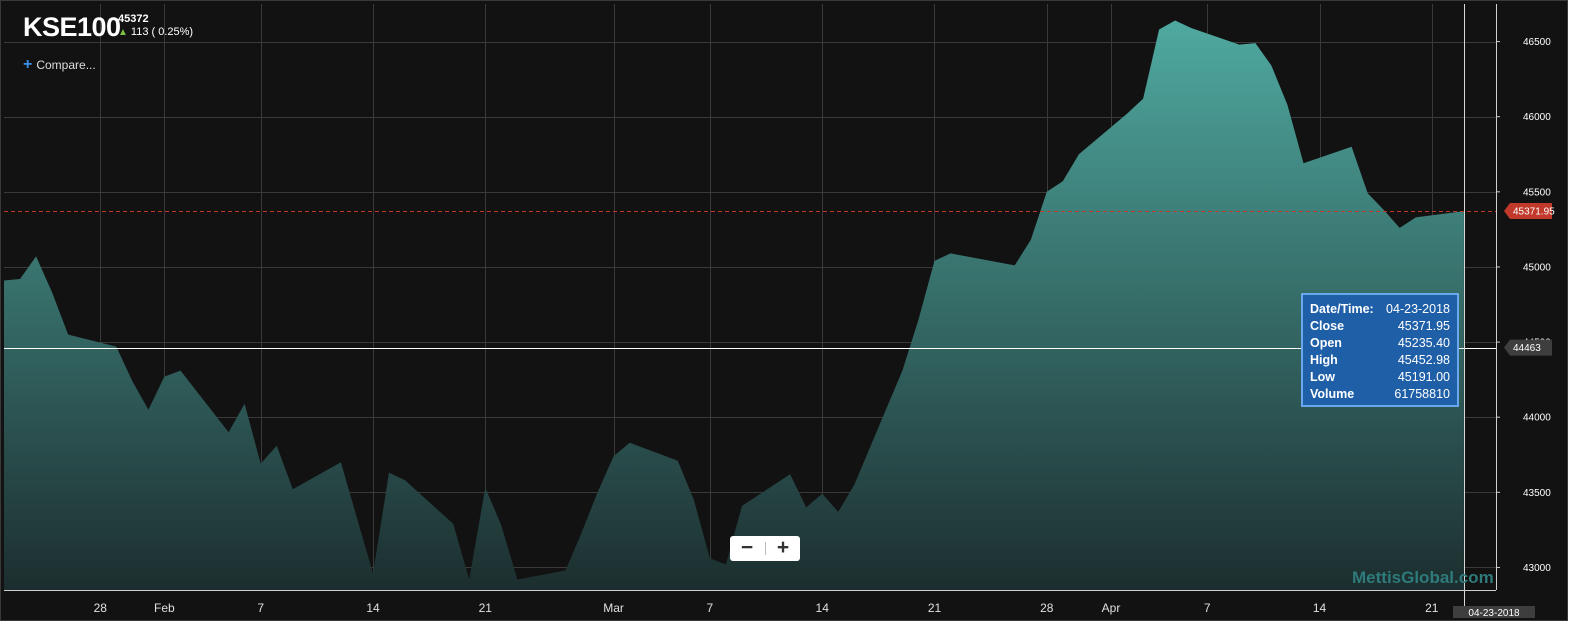  I want to click on tooltip-row: Close 45371.95, so click(1380, 326).